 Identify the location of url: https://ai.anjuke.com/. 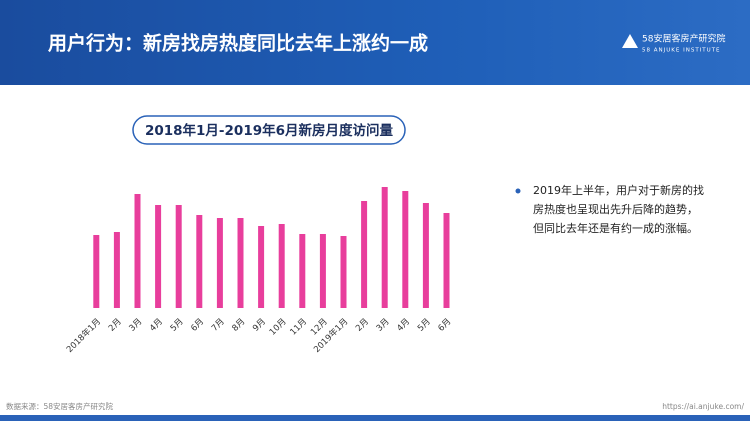
(703, 406).